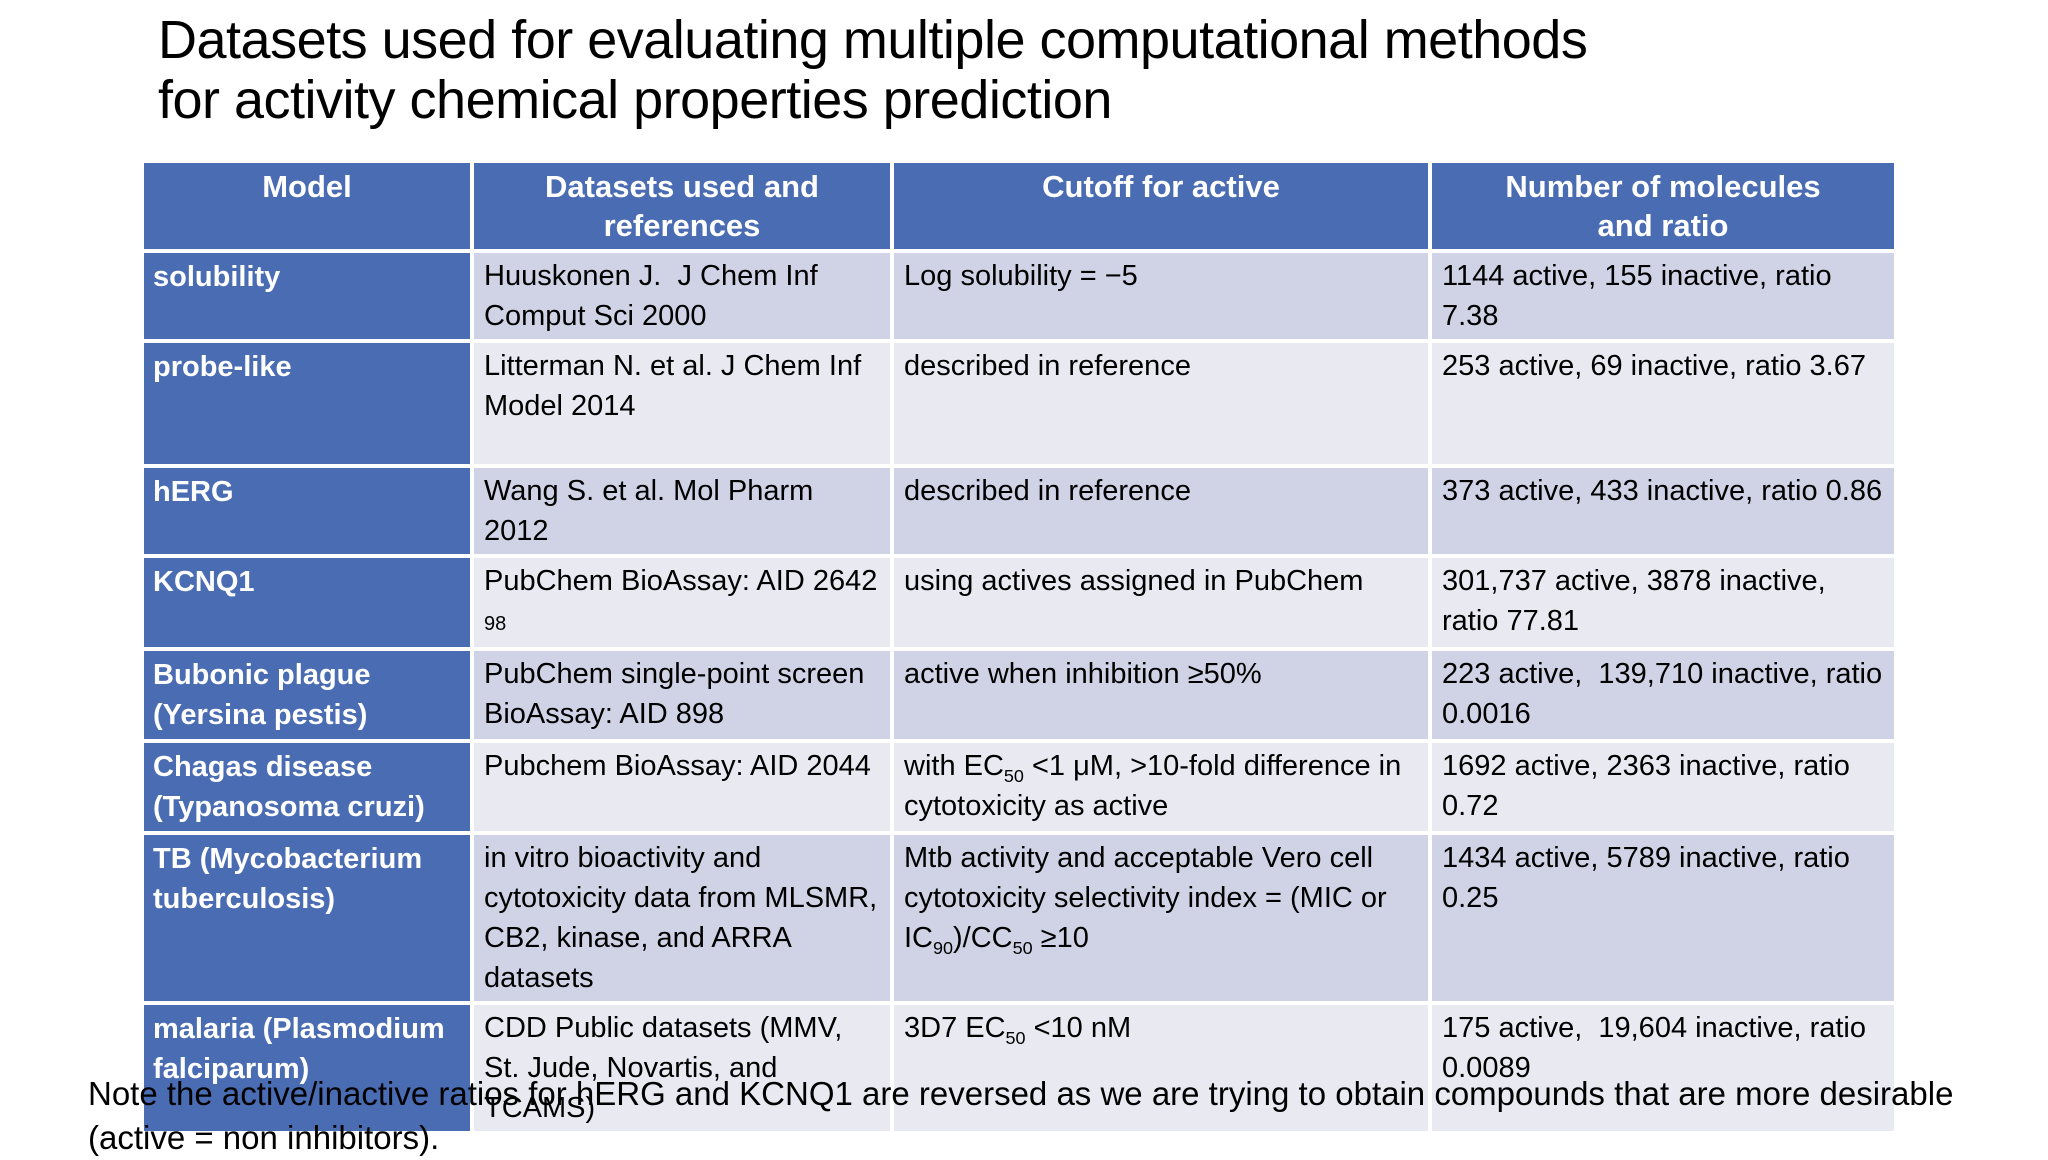 This screenshot has height=1160, width=2048. What do you see at coordinates (682, 296) in the screenshot?
I see `cell-datasets: Huuskonen J. J Chem Inf Comput Sci 2000` at bounding box center [682, 296].